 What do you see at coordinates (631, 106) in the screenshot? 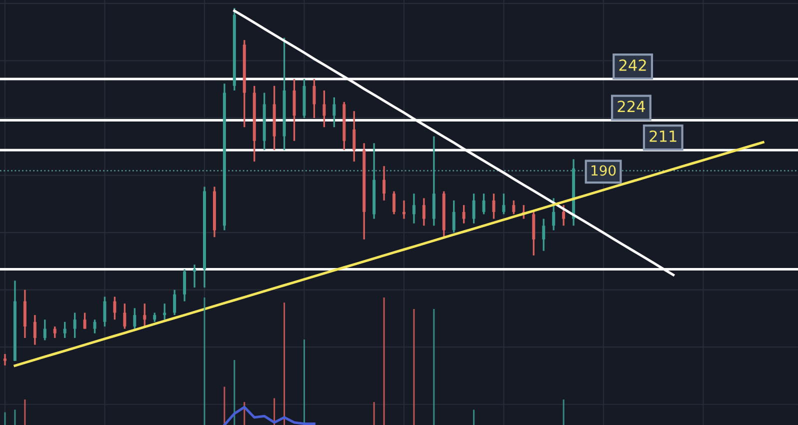
I see `ref-line-label: 224` at bounding box center [631, 106].